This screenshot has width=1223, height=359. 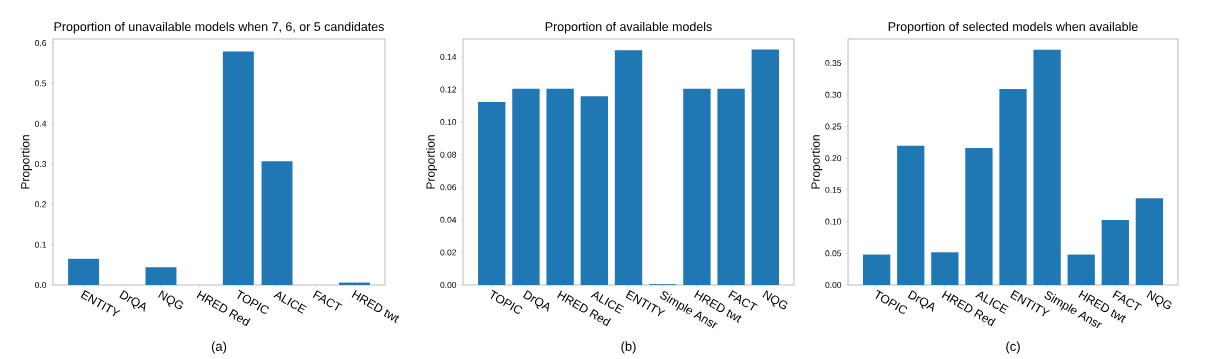 What do you see at coordinates (628, 347) in the screenshot?
I see `text: (b)` at bounding box center [628, 347].